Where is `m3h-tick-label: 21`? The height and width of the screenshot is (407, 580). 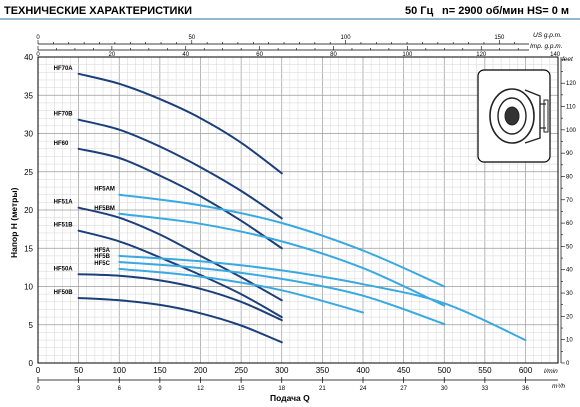 m3h-tick-label: 21 is located at coordinates (322, 389).